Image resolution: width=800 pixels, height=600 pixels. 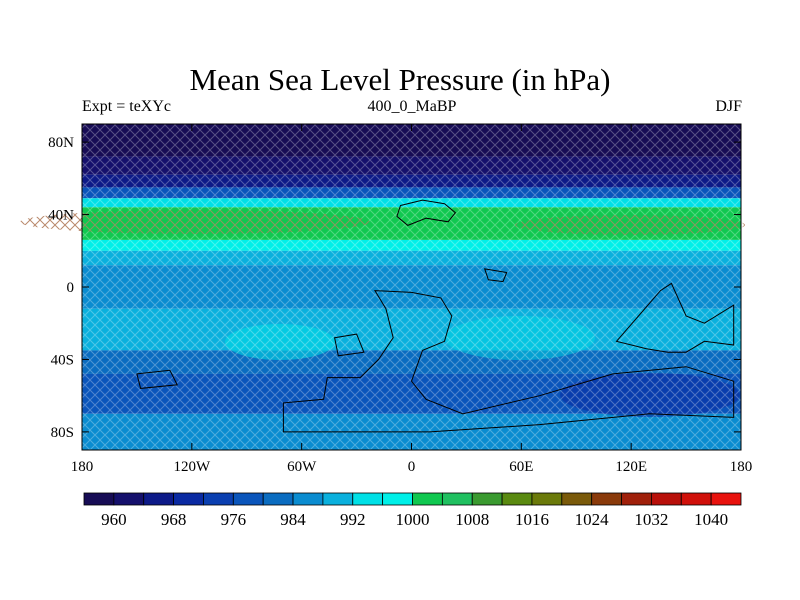 What do you see at coordinates (711, 519) in the screenshot?
I see `colorbar-label-10: 1040` at bounding box center [711, 519].